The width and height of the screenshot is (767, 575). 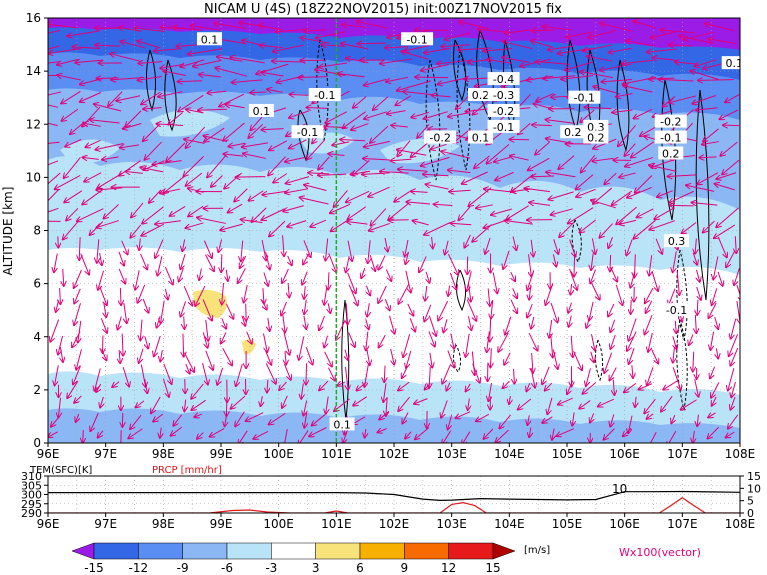 What do you see at coordinates (139, 568) in the screenshot?
I see `colorbar-tick-label: -12` at bounding box center [139, 568].